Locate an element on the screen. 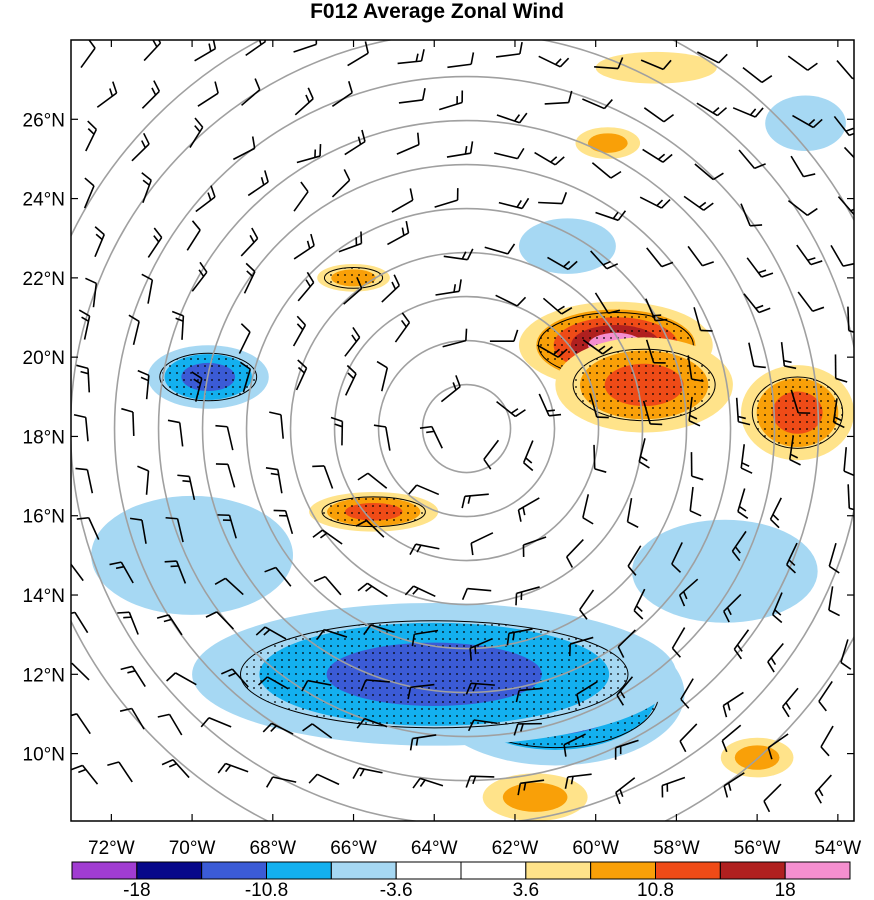  y-tick-label: 14°N is located at coordinates (44, 596).